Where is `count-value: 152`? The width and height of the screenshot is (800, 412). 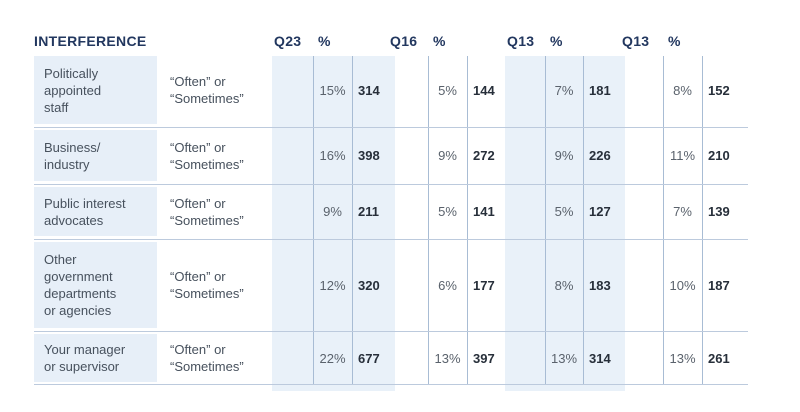 count-value: 152 is located at coordinates (719, 90).